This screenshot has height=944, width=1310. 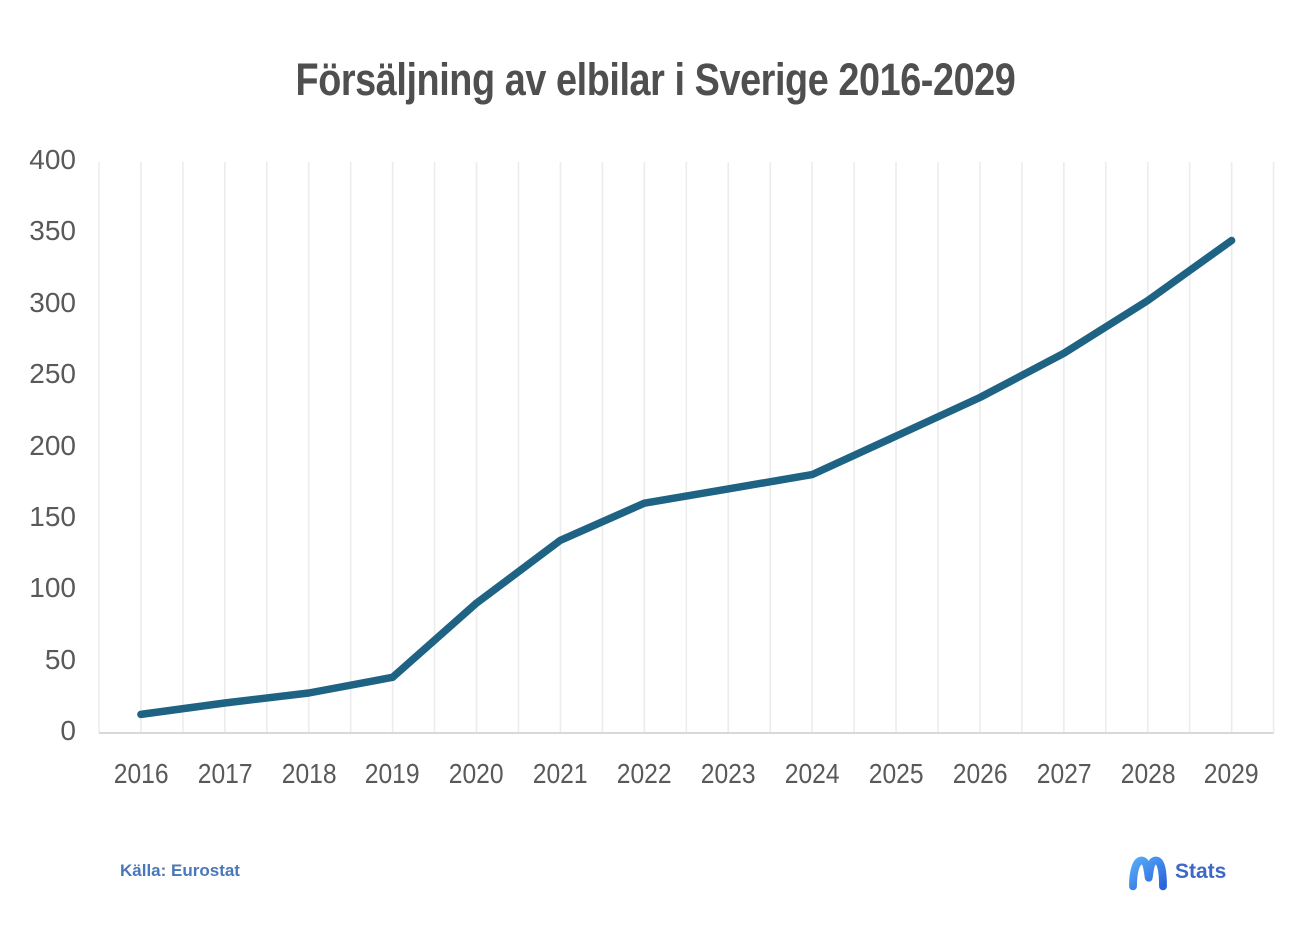 I want to click on y-axis-label-400: 400, so click(x=52, y=159).